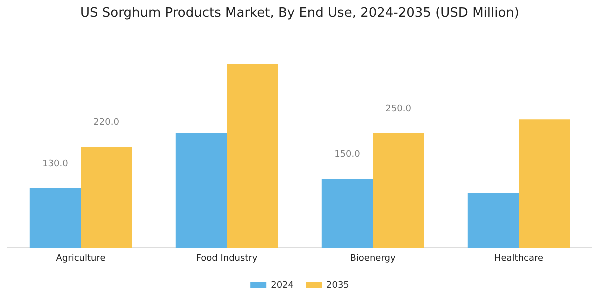 The height and width of the screenshot is (300, 600). Describe the element at coordinates (107, 123) in the screenshot. I see `data-label: 220.0` at that location.